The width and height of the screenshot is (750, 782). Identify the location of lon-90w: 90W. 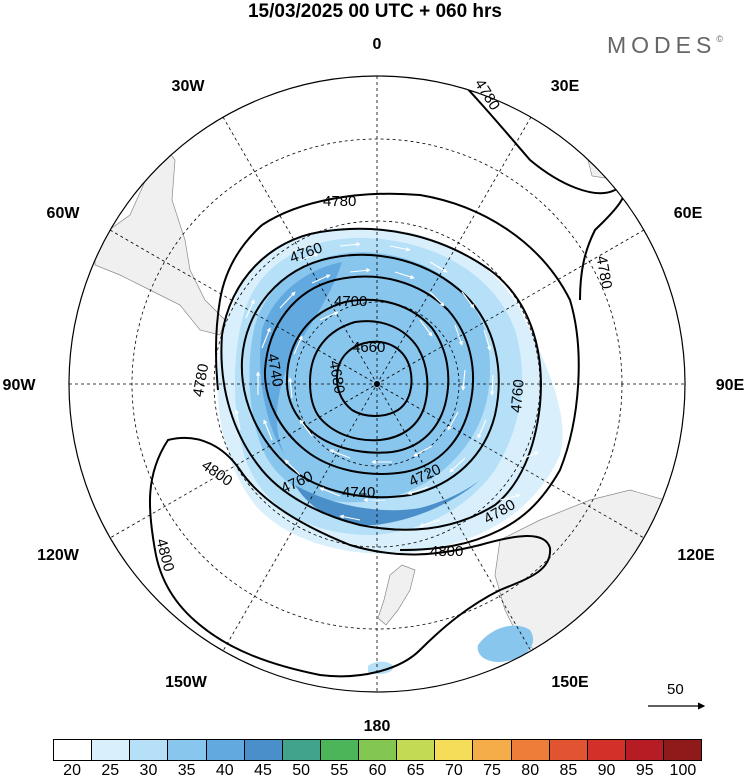
(20, 385).